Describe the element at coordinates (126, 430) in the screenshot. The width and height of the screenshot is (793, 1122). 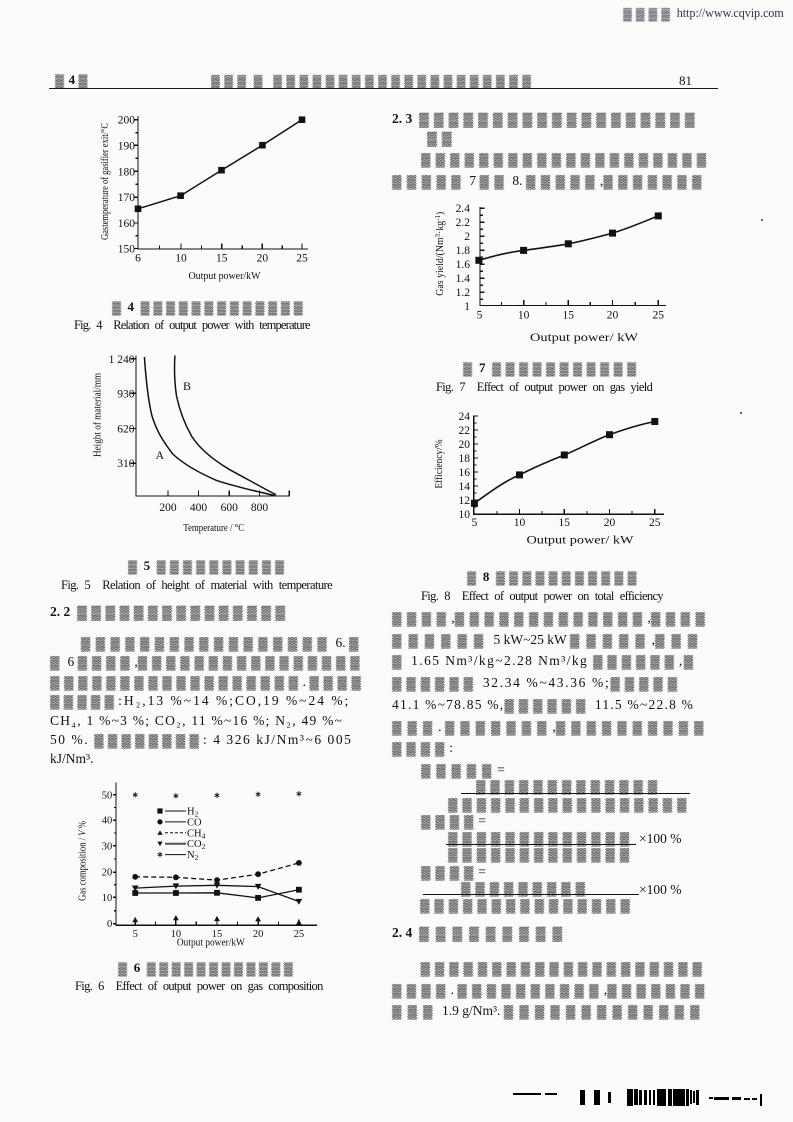
I see `svg-text: 620` at that location.